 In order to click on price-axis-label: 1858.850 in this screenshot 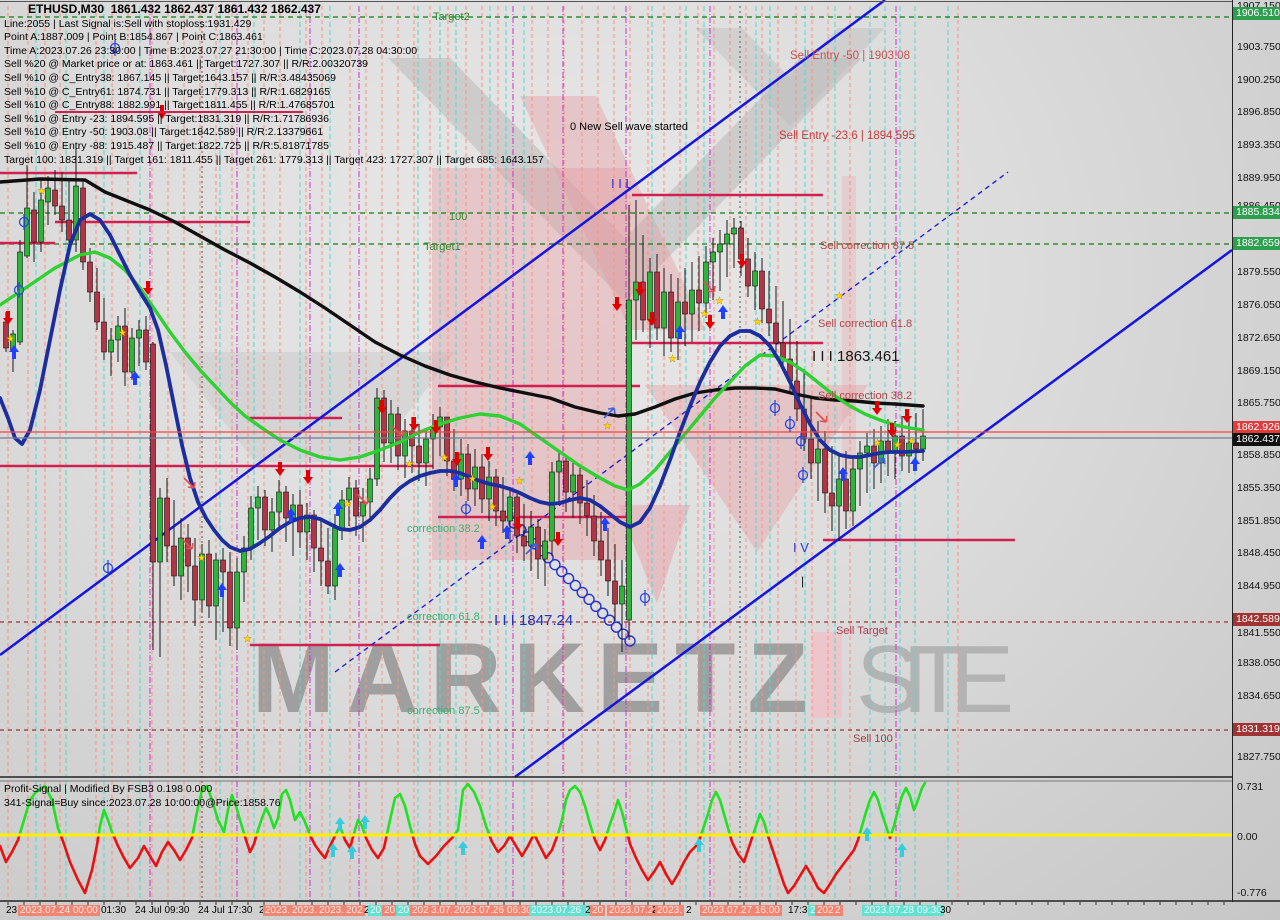, I will do `click(1258, 455)`.